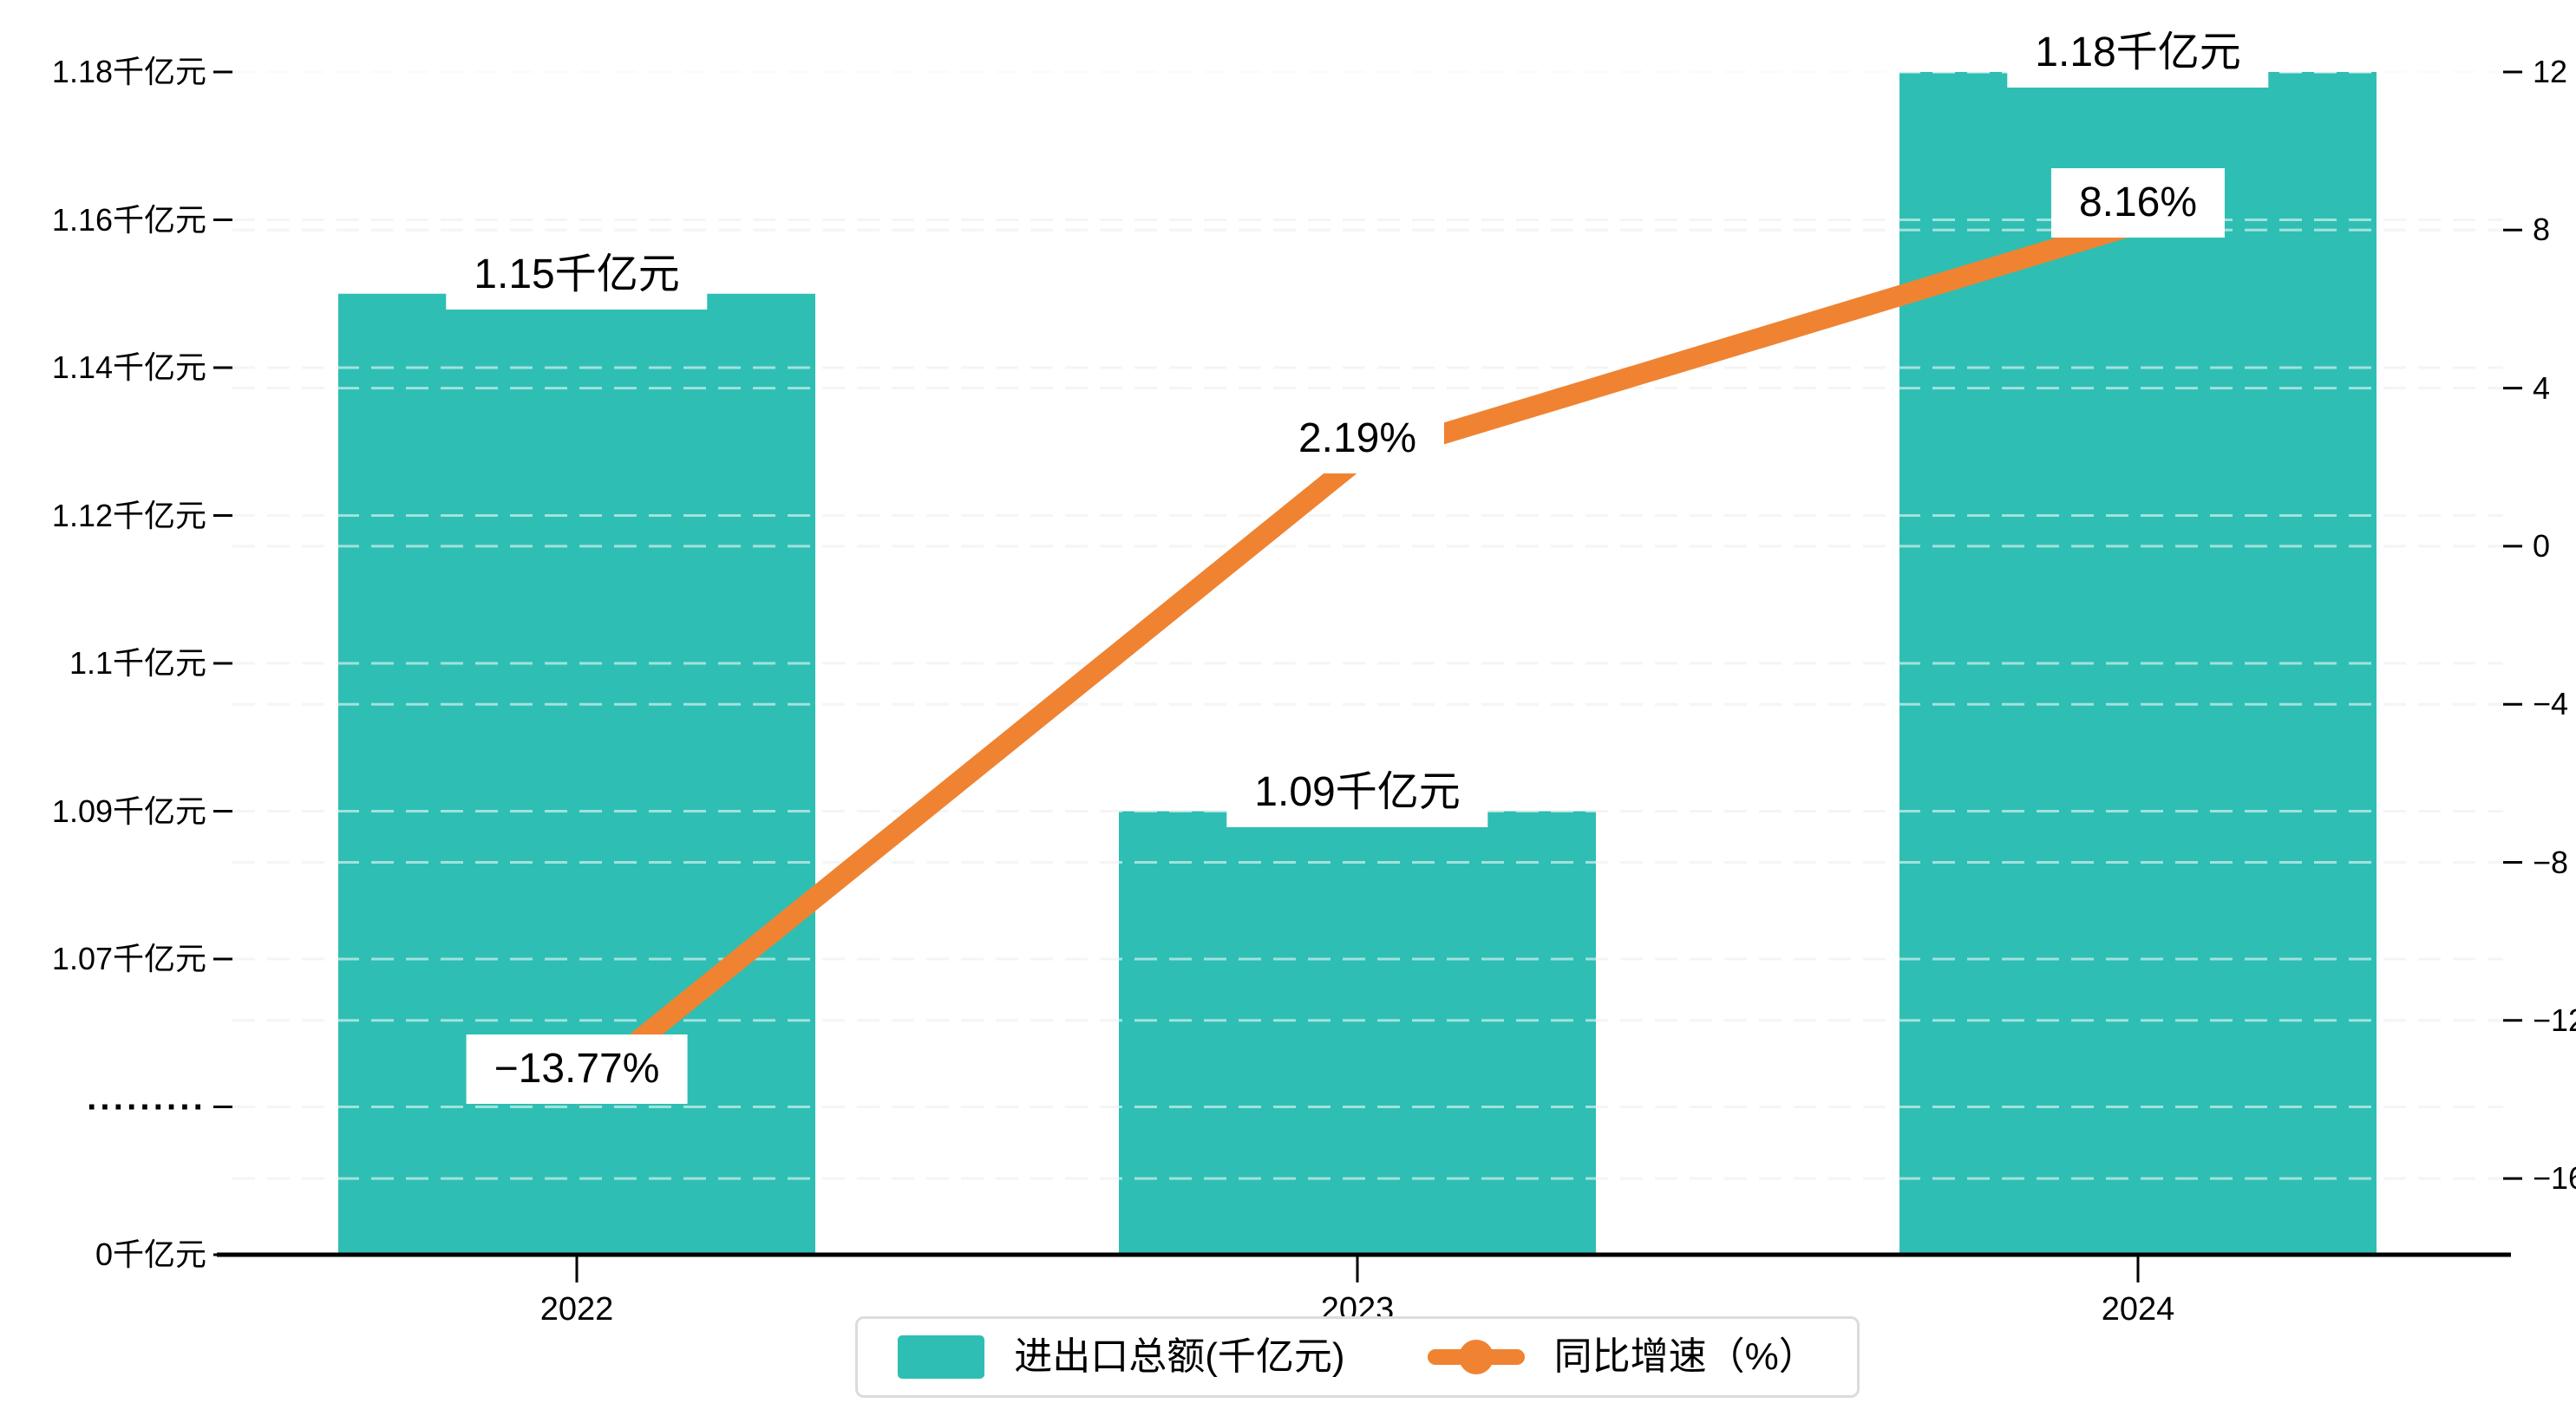 Image resolution: width=2576 pixels, height=1416 pixels. Describe the element at coordinates (941, 1357) in the screenshot. I see `bar-series-swatch-icon` at that location.